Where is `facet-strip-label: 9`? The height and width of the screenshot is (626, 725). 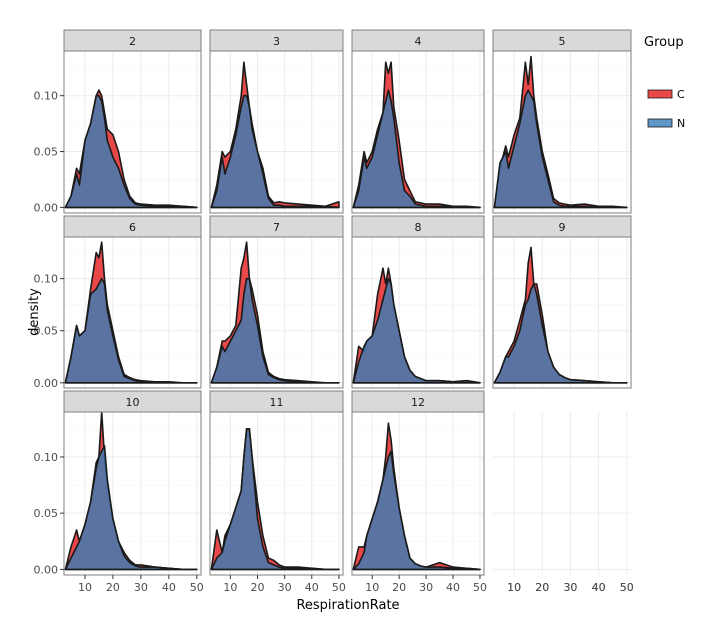
facet-strip-label: 9 is located at coordinates (562, 227).